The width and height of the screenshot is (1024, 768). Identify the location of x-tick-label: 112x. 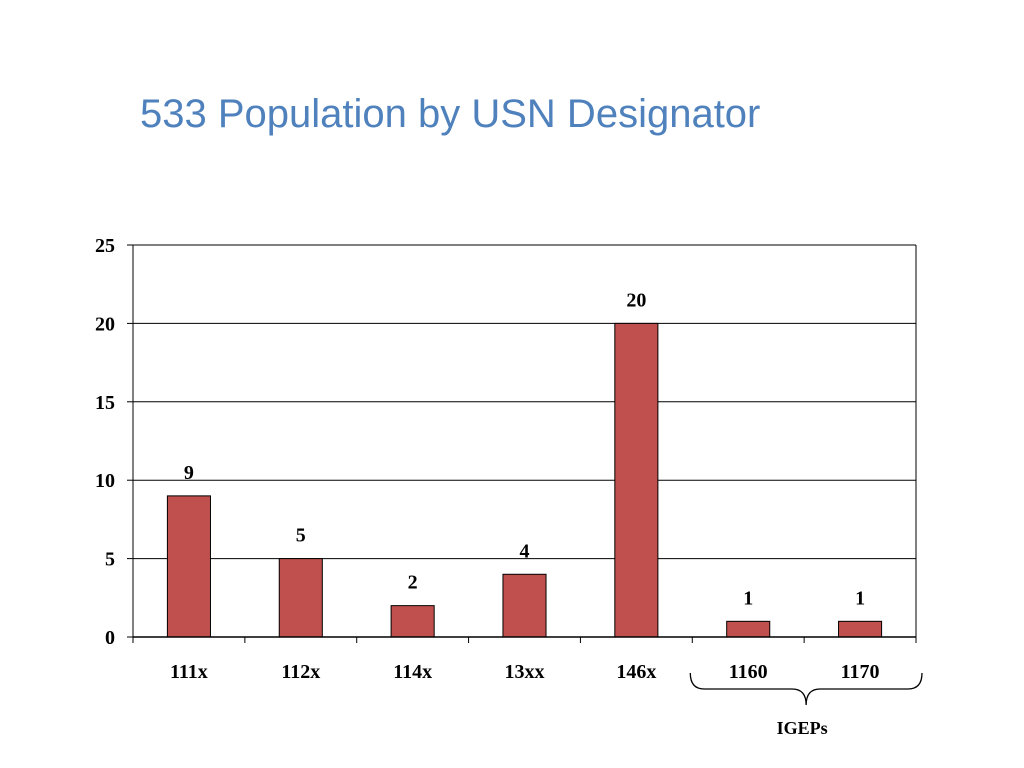
(300, 672).